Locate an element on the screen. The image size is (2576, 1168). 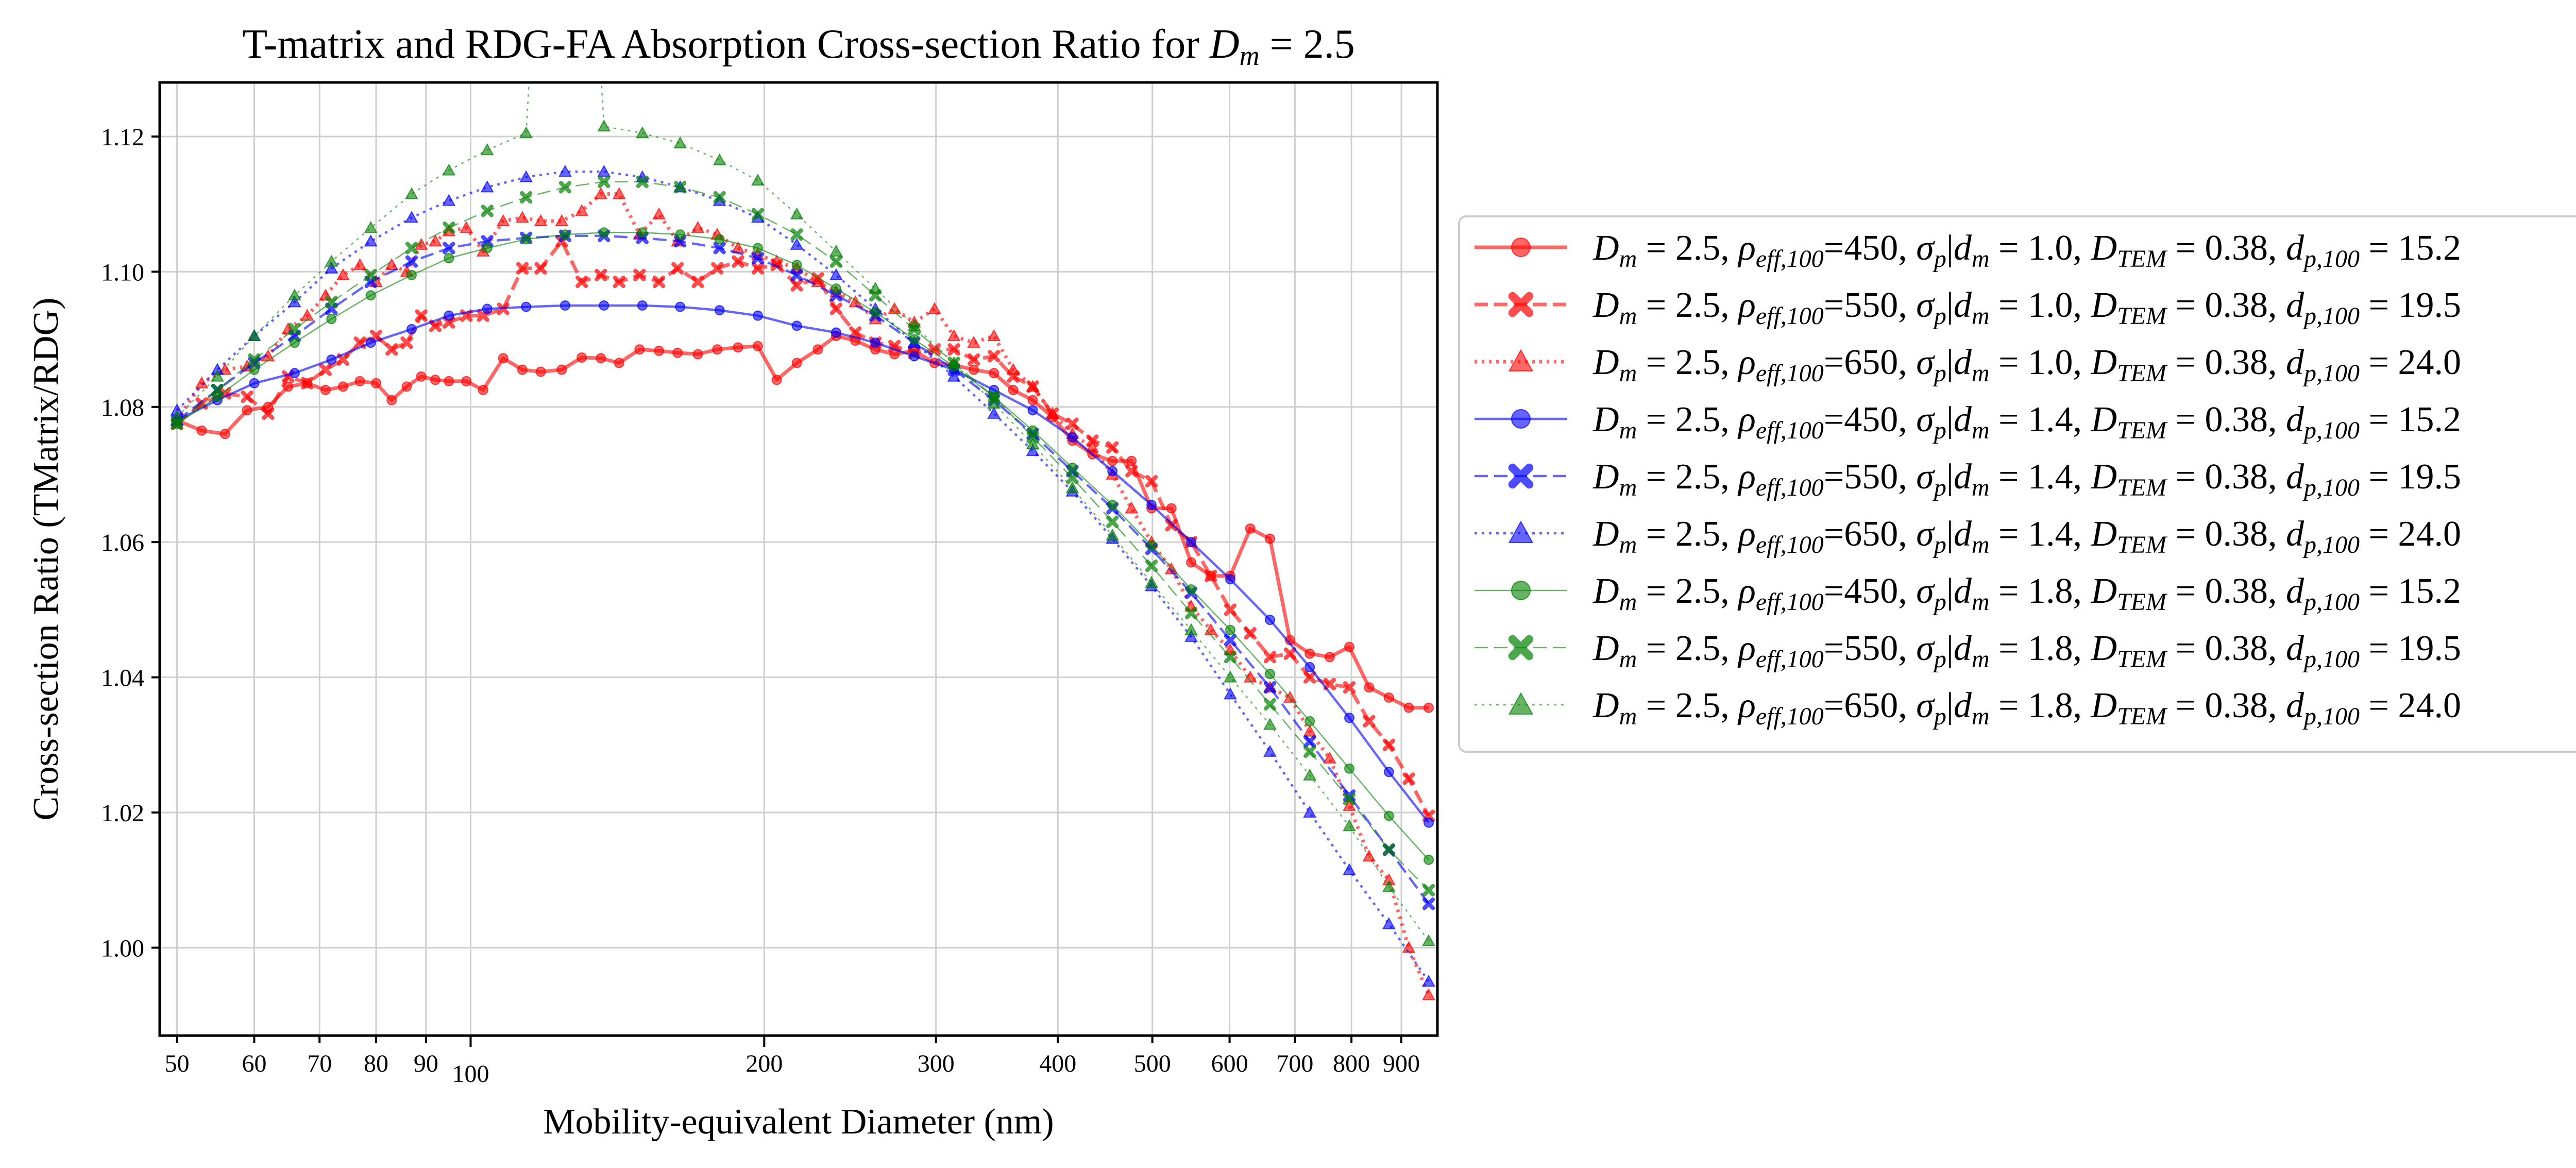
y-tick-label: 1.04 is located at coordinates (122, 678).